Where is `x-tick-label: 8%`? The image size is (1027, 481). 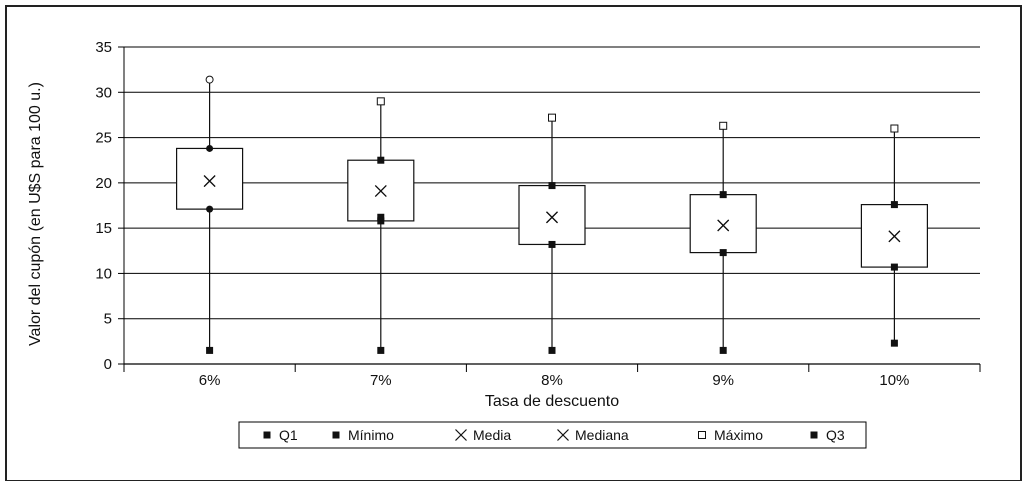 x-tick-label: 8% is located at coordinates (552, 380).